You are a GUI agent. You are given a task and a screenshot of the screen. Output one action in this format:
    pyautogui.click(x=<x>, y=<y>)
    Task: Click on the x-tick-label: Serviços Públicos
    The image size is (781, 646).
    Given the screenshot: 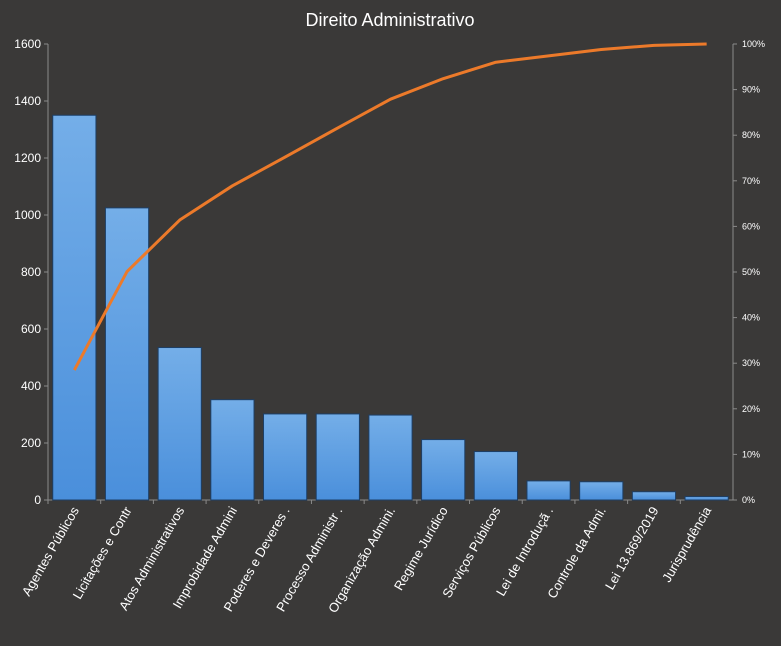 What is the action you would take?
    pyautogui.click(x=471, y=552)
    